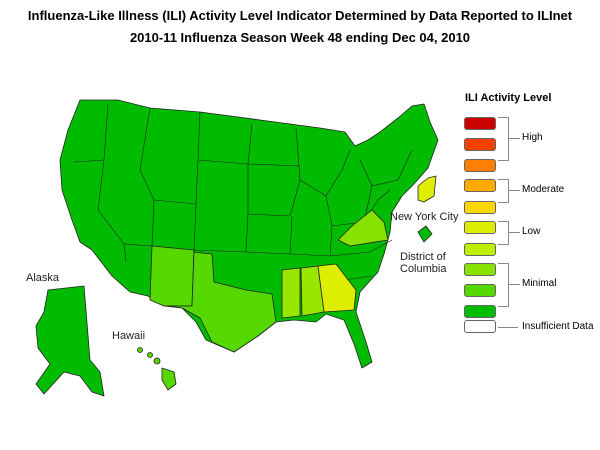  Describe the element at coordinates (503, 233) in the screenshot. I see `bracket-low` at that location.